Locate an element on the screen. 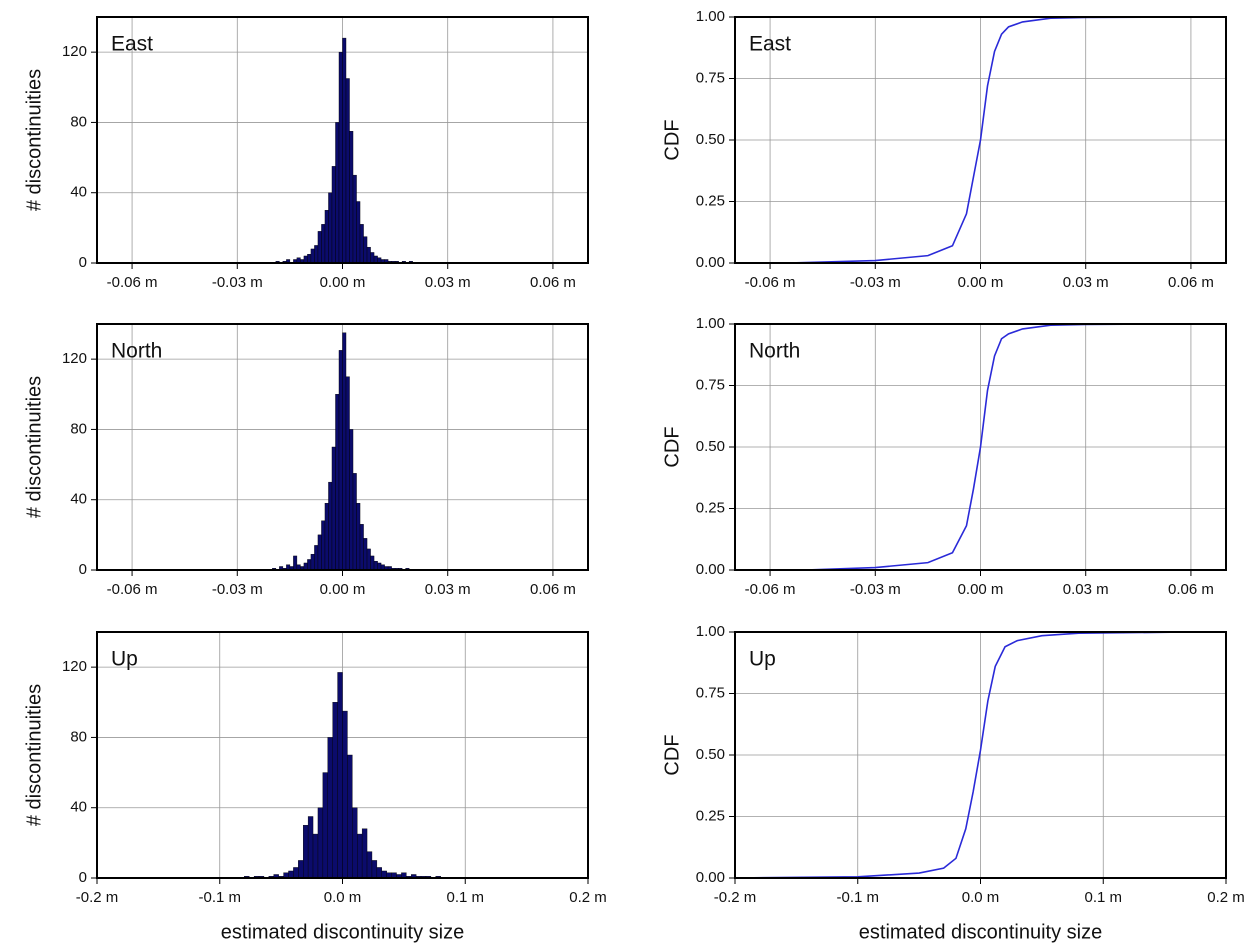  x-tick-label: -0.03 m is located at coordinates (875, 282).